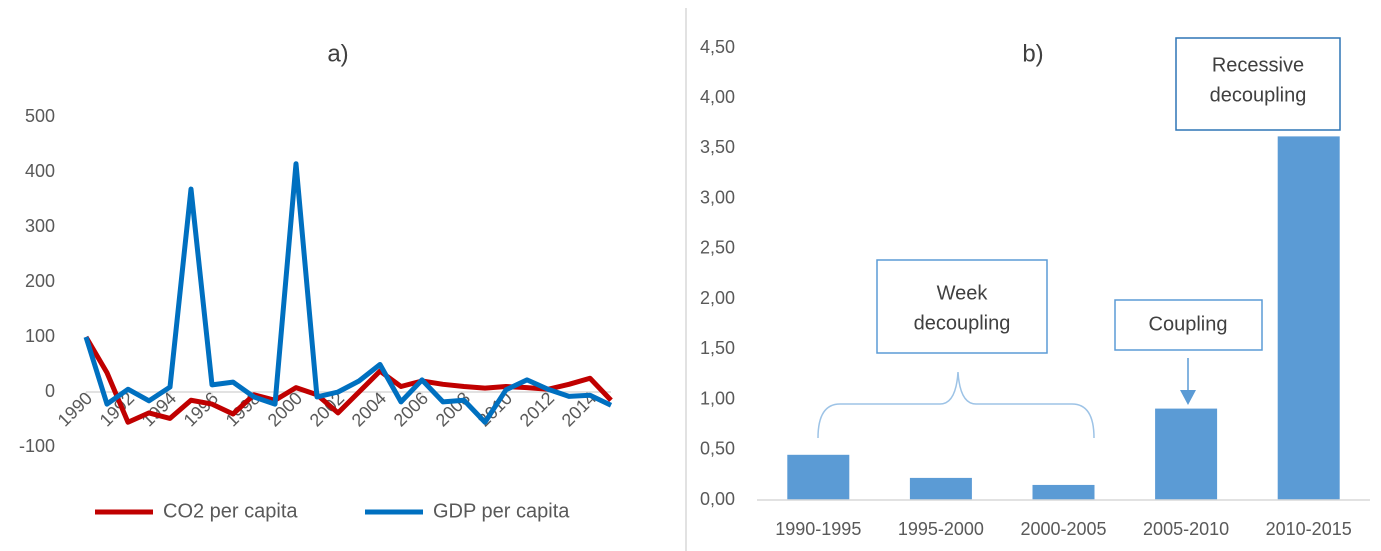  I want to click on x-tick-label: 1996, so click(201, 409).